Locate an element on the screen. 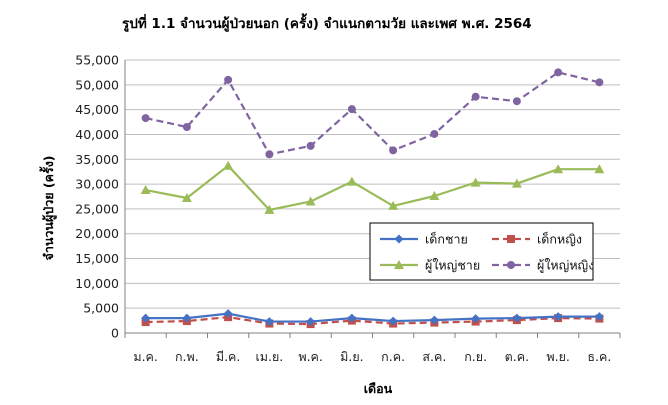  x-tick-label: ก.พ. is located at coordinates (187, 356).